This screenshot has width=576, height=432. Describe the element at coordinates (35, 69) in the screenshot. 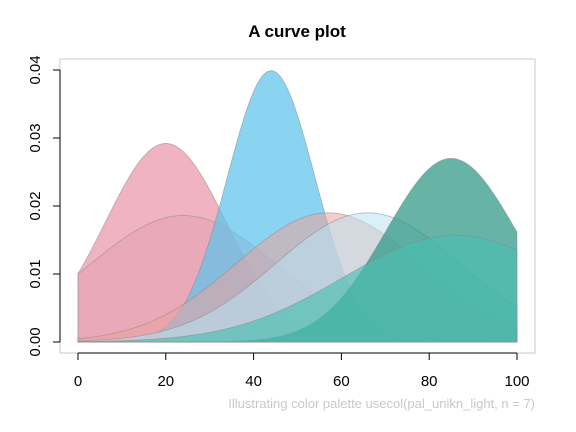

I see `y-tick-label: 0.04` at that location.